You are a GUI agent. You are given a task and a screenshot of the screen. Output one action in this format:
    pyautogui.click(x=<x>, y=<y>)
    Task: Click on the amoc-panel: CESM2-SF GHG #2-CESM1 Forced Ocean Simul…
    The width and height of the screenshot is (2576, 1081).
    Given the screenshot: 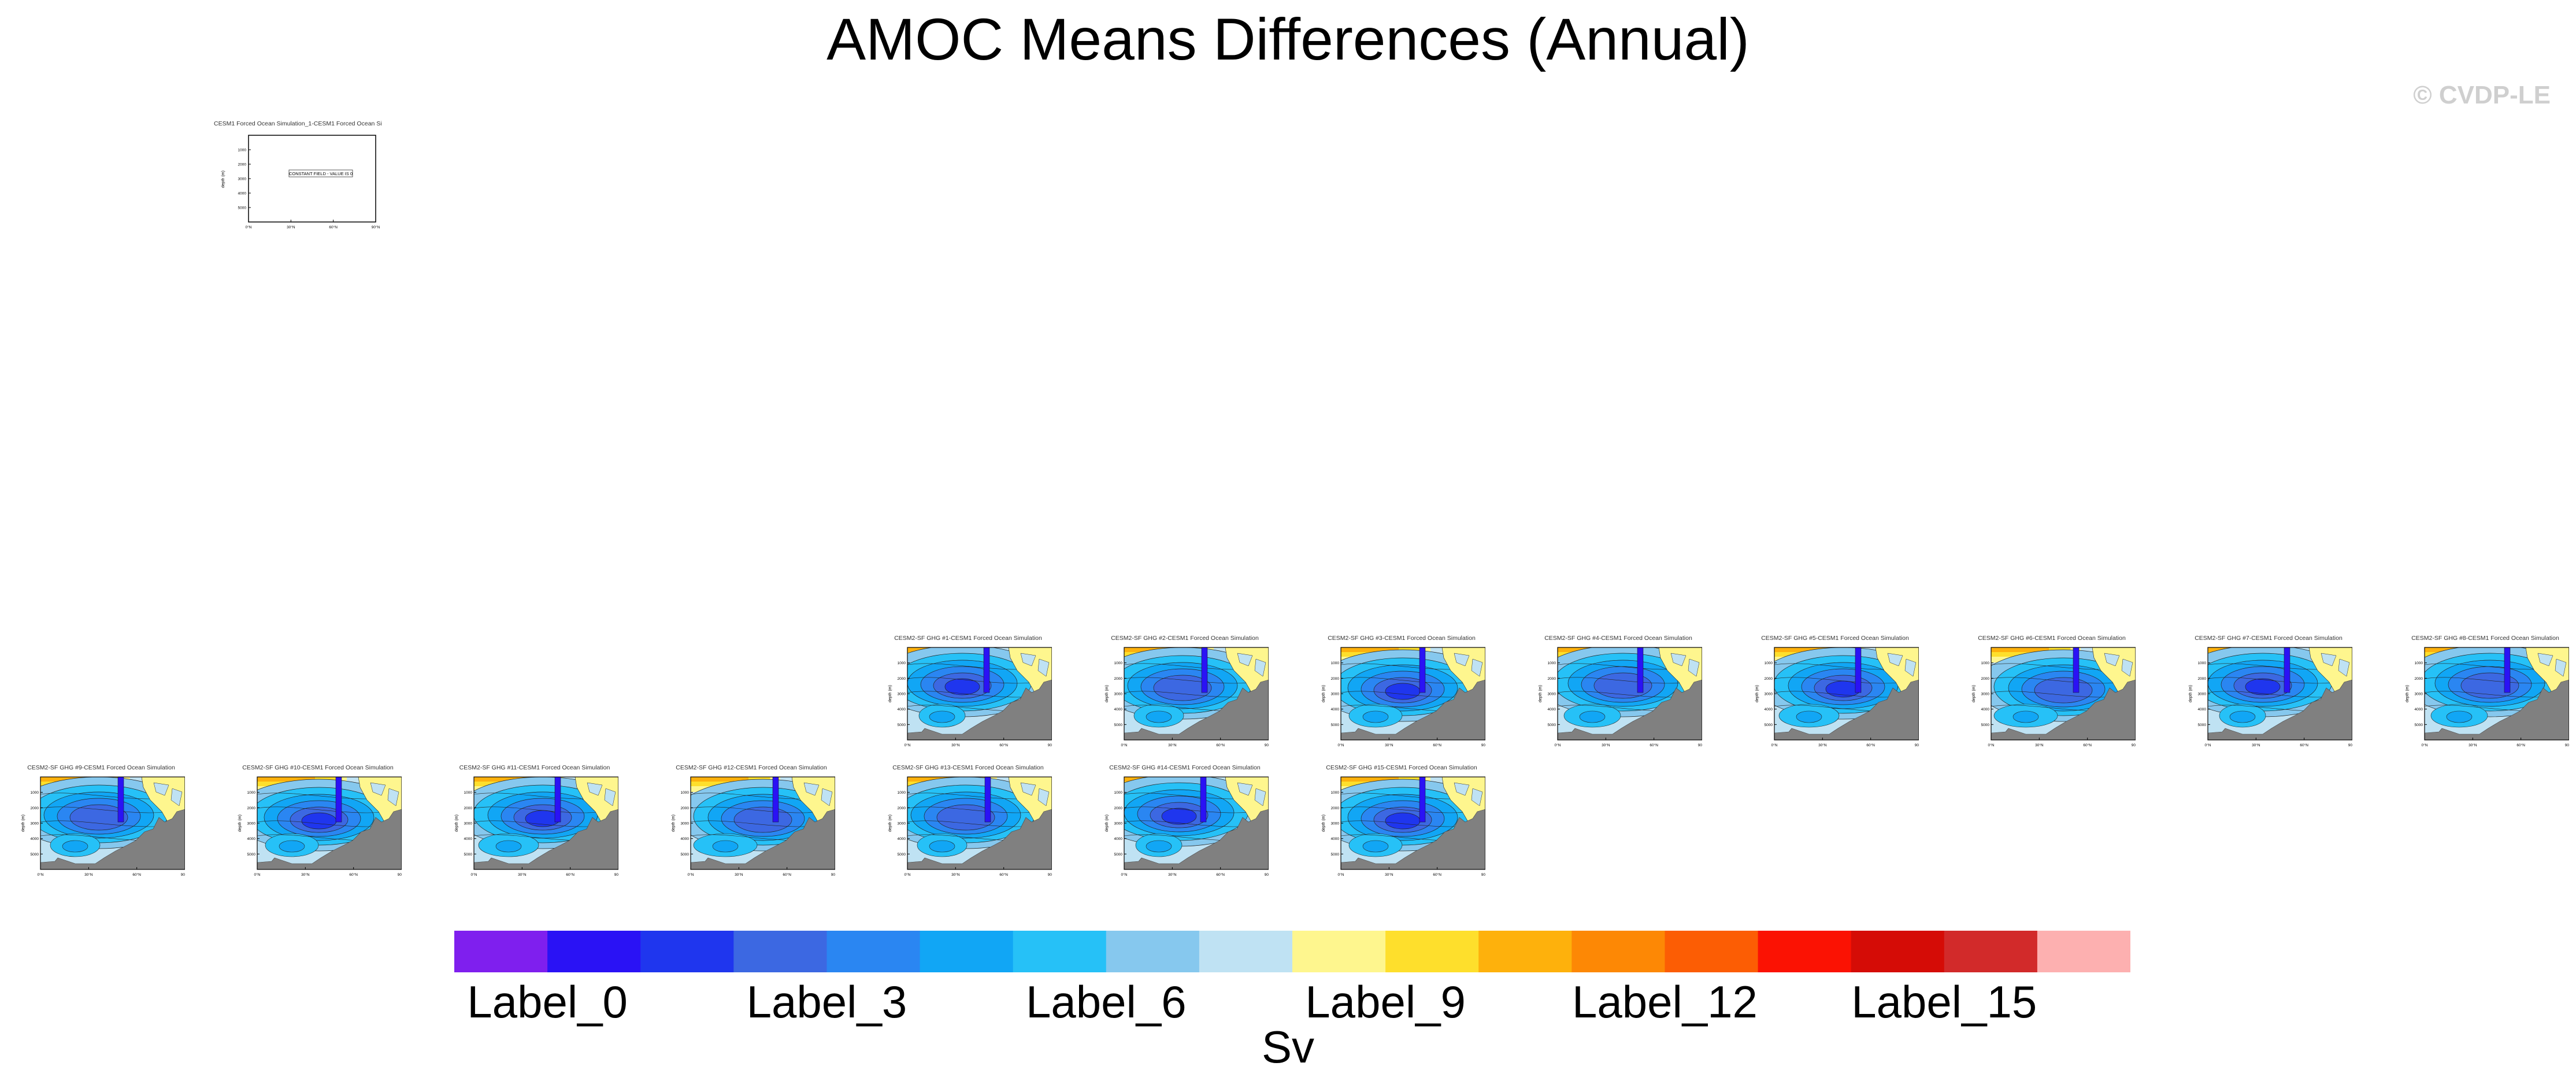 What is the action you would take?
    pyautogui.click(x=1185, y=694)
    